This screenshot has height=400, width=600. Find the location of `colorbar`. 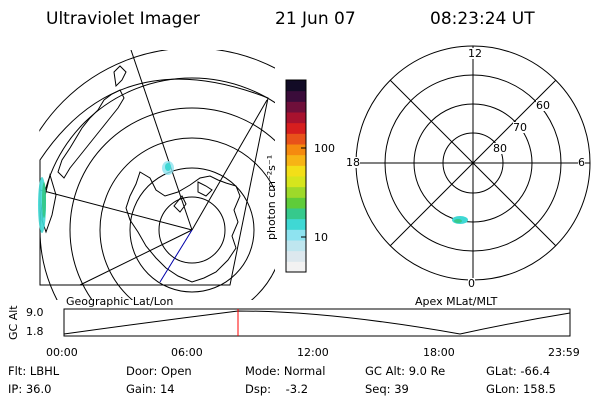

colorbar is located at coordinates (296, 176).